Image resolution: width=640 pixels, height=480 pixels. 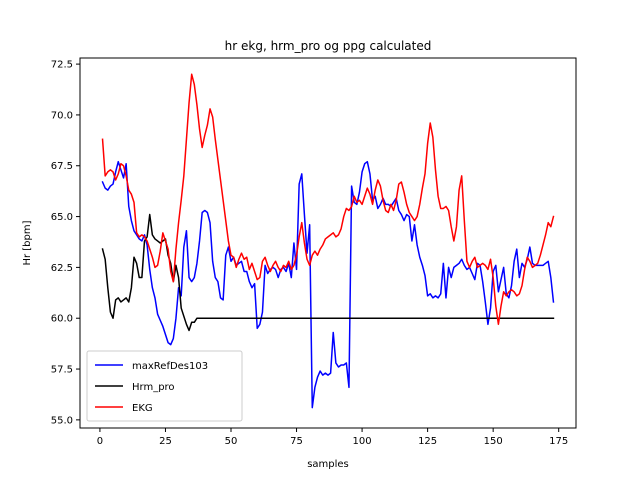 I want to click on legend-label: Hrm_pro, so click(x=153, y=387).